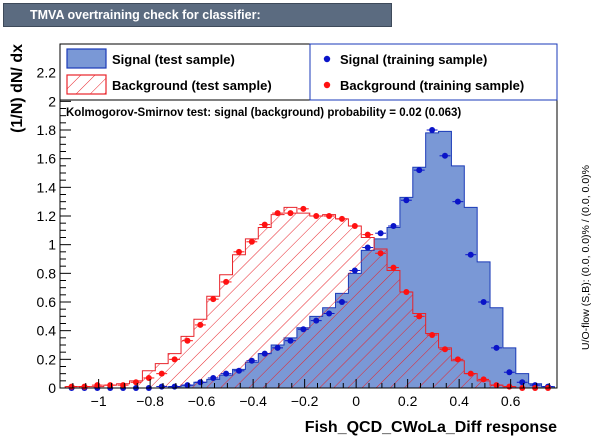  What do you see at coordinates (192, 85) in the screenshot?
I see `legend-label-background-test: Background (test sample)` at bounding box center [192, 85].